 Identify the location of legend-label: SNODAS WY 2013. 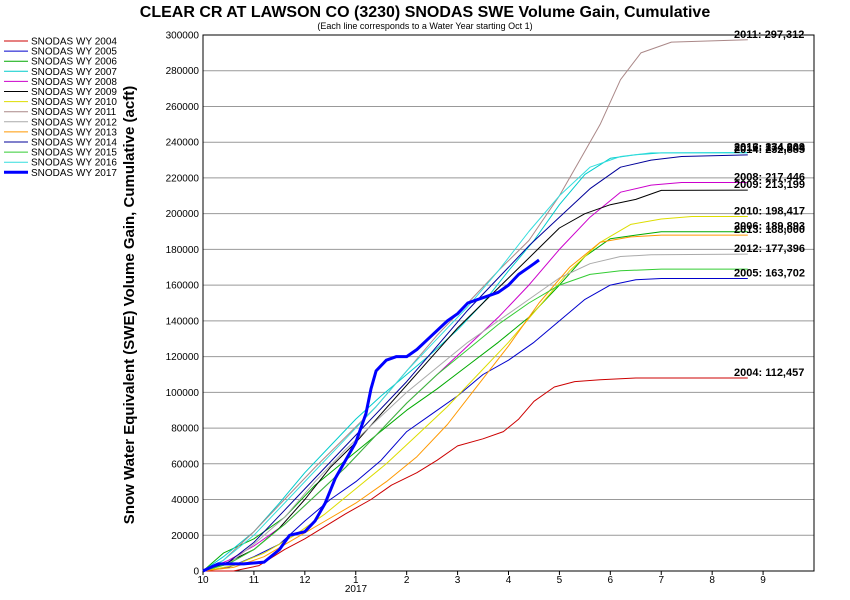
(74, 132).